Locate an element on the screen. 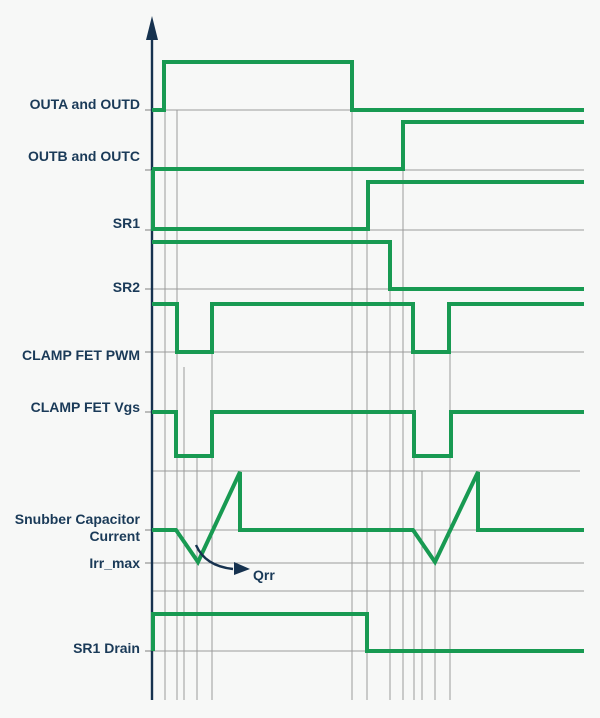 This screenshot has width=600, height=718. label-outb-and-outc: OUTB and OUTC is located at coordinates (84, 156).